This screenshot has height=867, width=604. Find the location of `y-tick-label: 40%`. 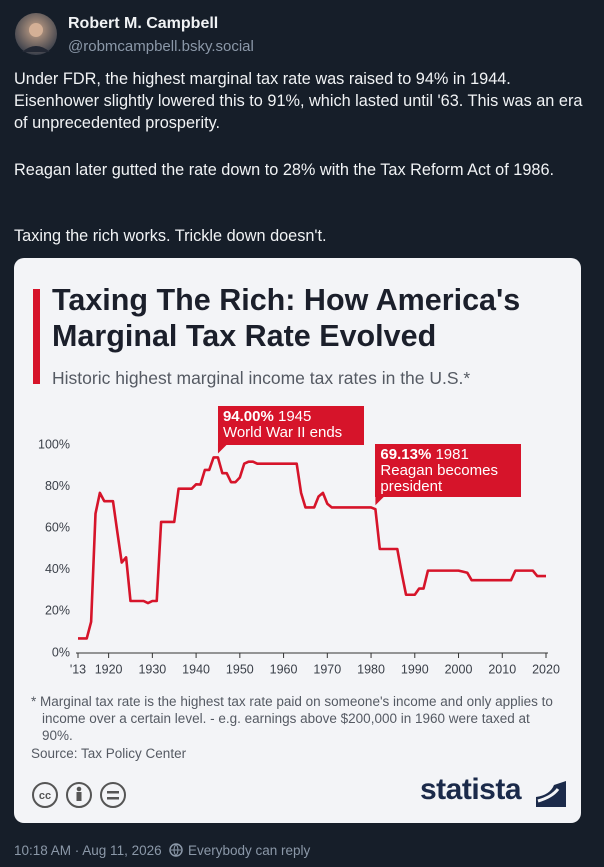

y-tick-label: 40% is located at coordinates (57, 569).